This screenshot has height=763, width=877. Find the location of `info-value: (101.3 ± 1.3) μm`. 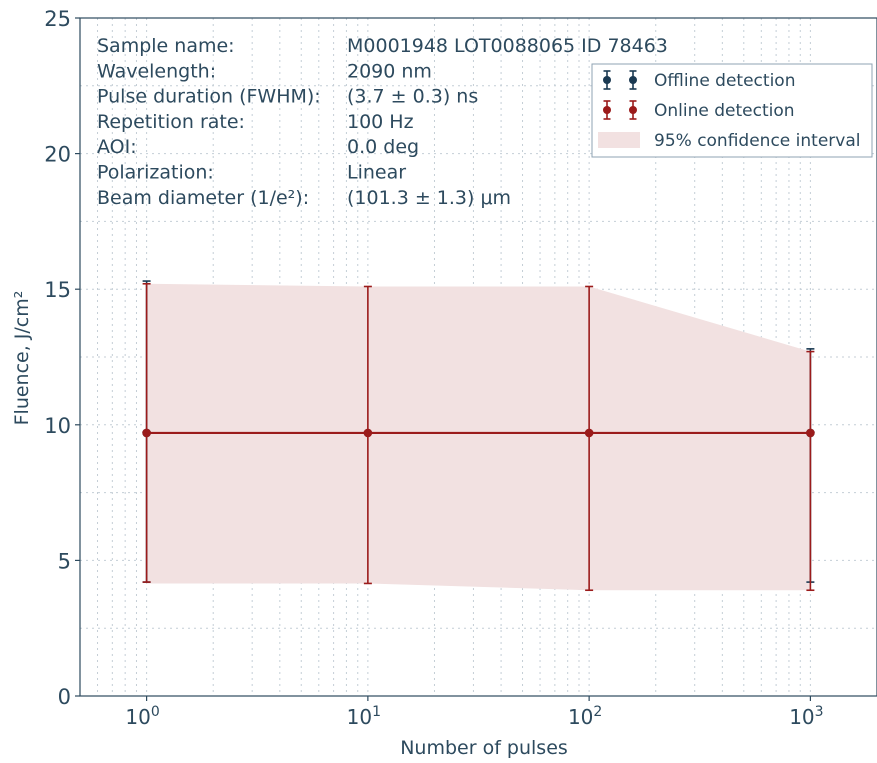

info-value: (101.3 ± 1.3) μm is located at coordinates (429, 198).